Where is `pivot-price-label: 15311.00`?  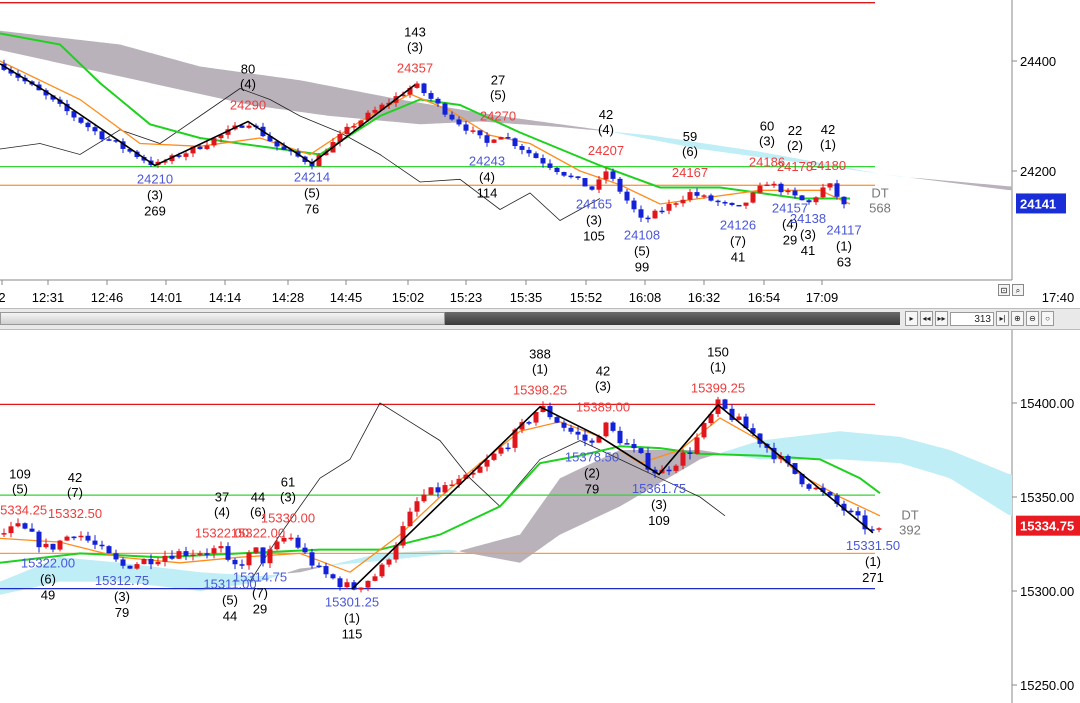 pivot-price-label: 15311.00 is located at coordinates (229, 583).